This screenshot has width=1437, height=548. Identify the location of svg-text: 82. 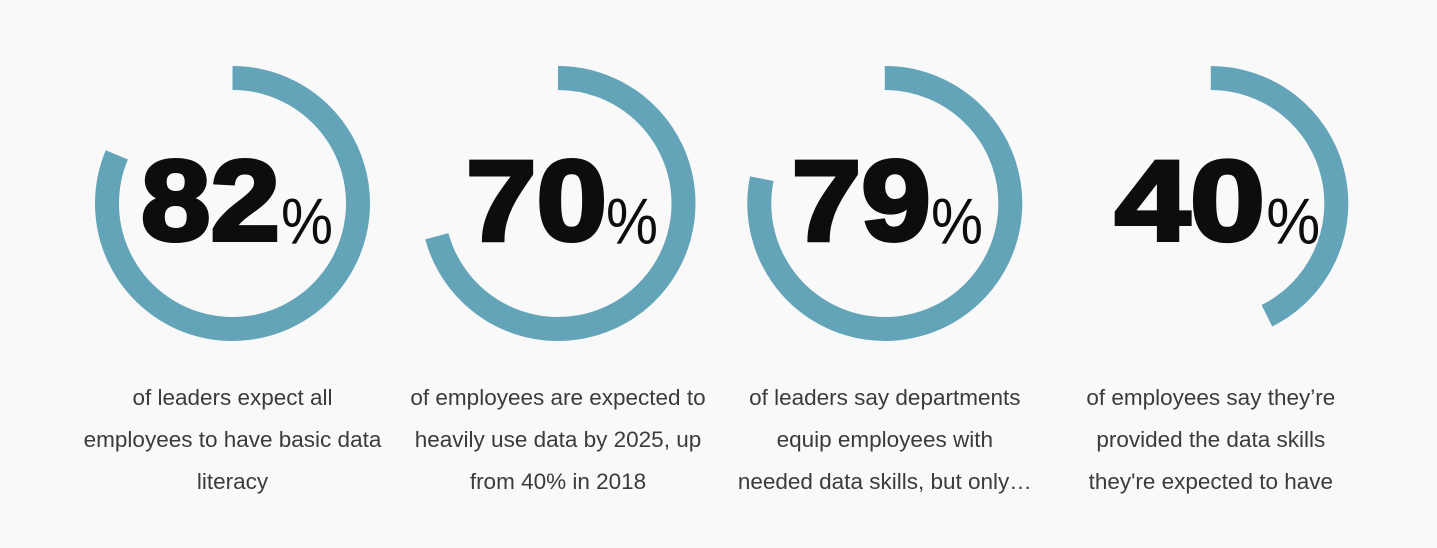
(210, 201).